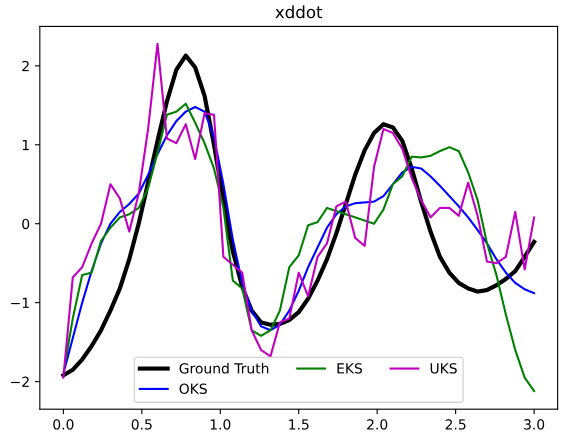 This screenshot has height=440, width=569. Describe the element at coordinates (25, 145) in the screenshot. I see `y-tick-label: 1` at that location.